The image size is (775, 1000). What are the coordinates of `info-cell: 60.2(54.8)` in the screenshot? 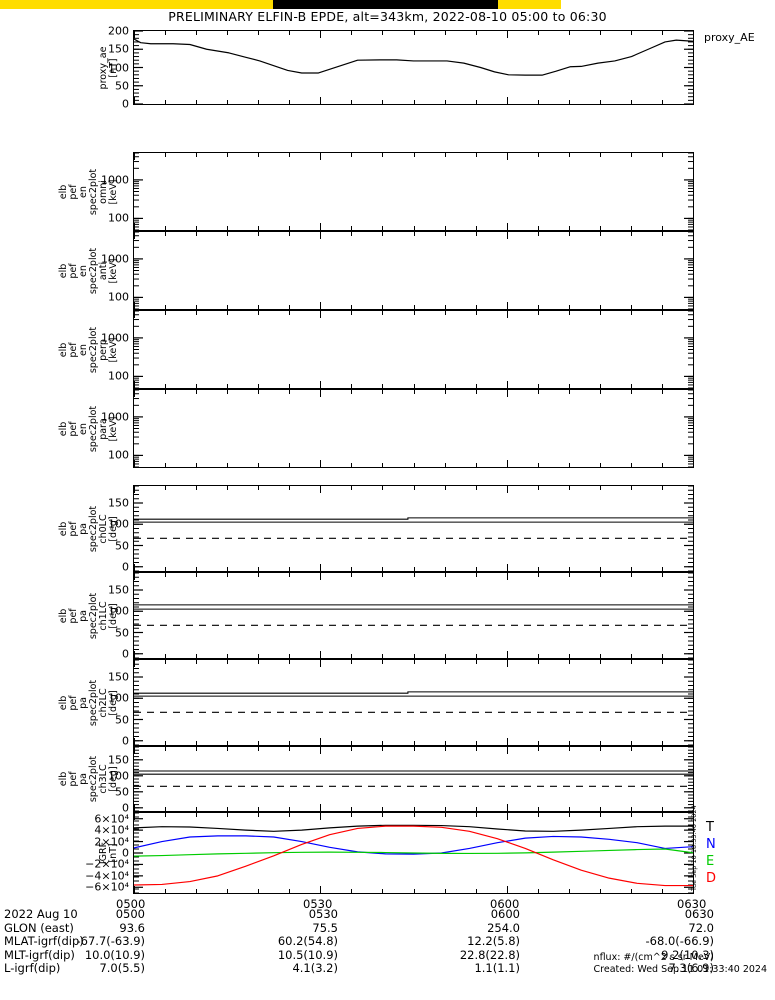 It's located at (307, 941).